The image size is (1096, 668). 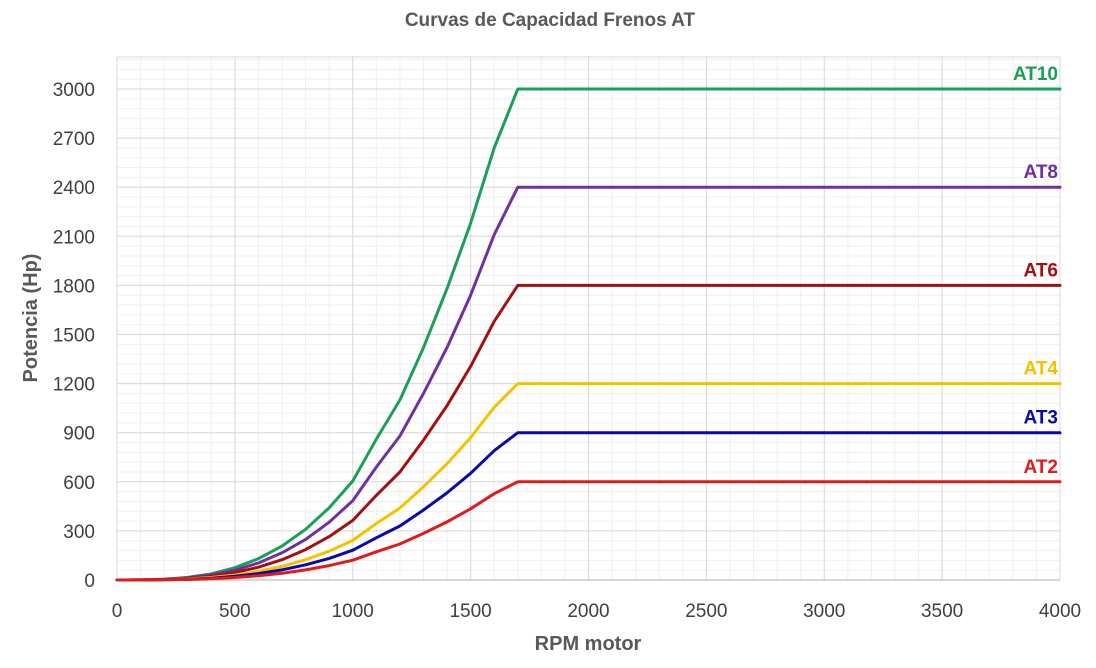 I want to click on series-line-at2, so click(x=588, y=531).